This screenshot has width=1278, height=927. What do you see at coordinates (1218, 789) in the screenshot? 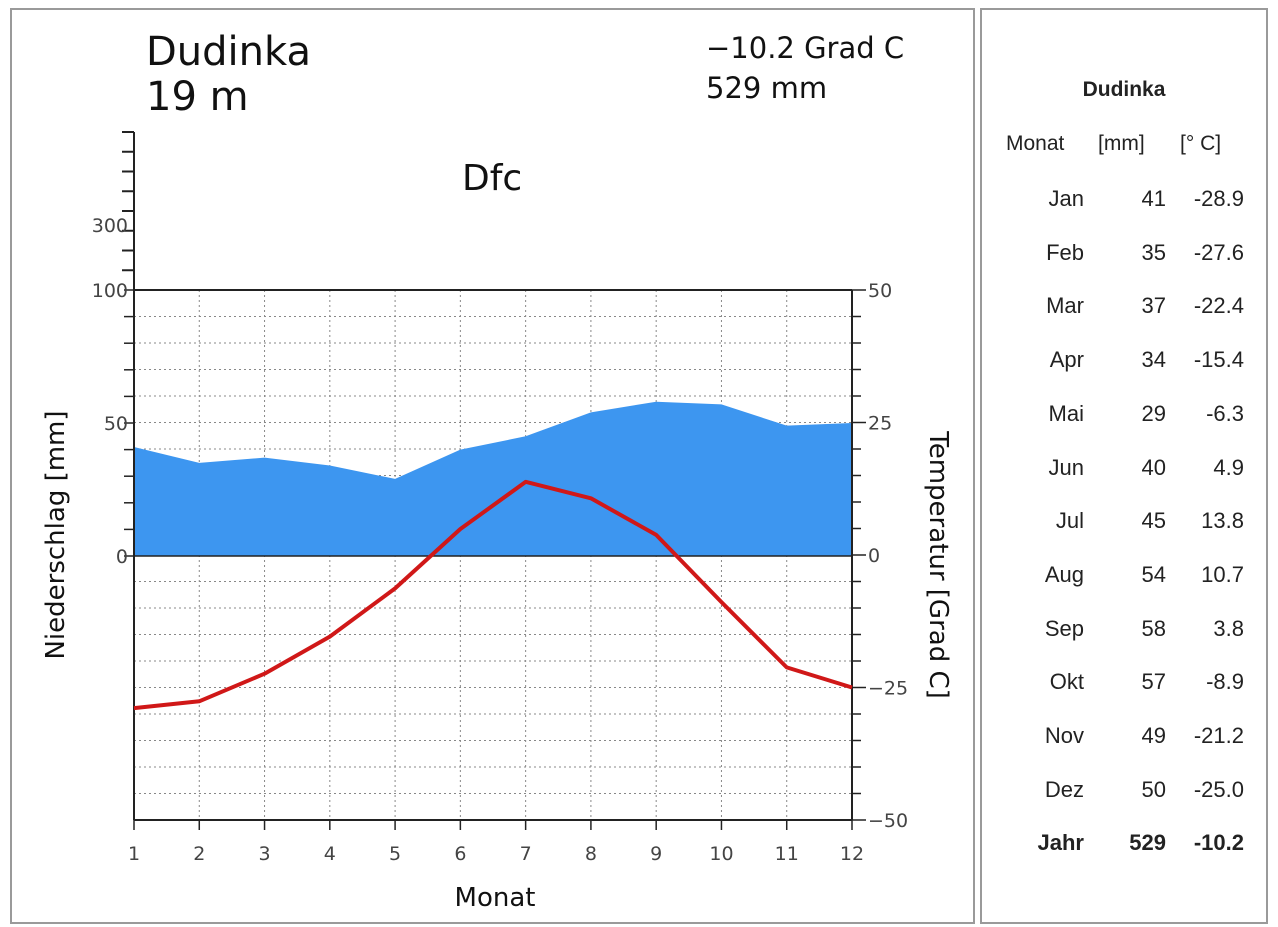
I see `cell-temperature: -25.0` at bounding box center [1218, 789].